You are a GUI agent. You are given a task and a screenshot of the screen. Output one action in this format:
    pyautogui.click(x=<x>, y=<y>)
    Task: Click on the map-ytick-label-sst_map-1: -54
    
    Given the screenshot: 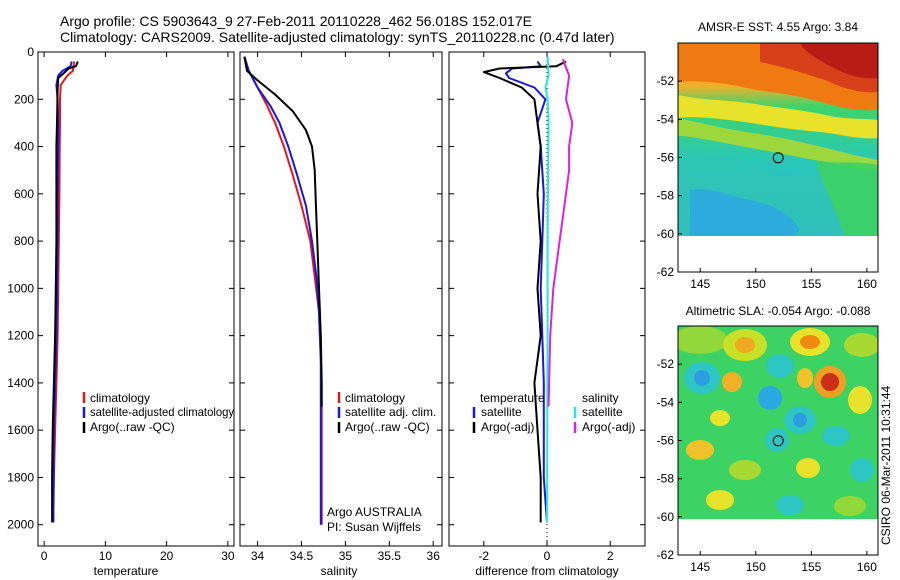 What is the action you would take?
    pyautogui.click(x=666, y=119)
    